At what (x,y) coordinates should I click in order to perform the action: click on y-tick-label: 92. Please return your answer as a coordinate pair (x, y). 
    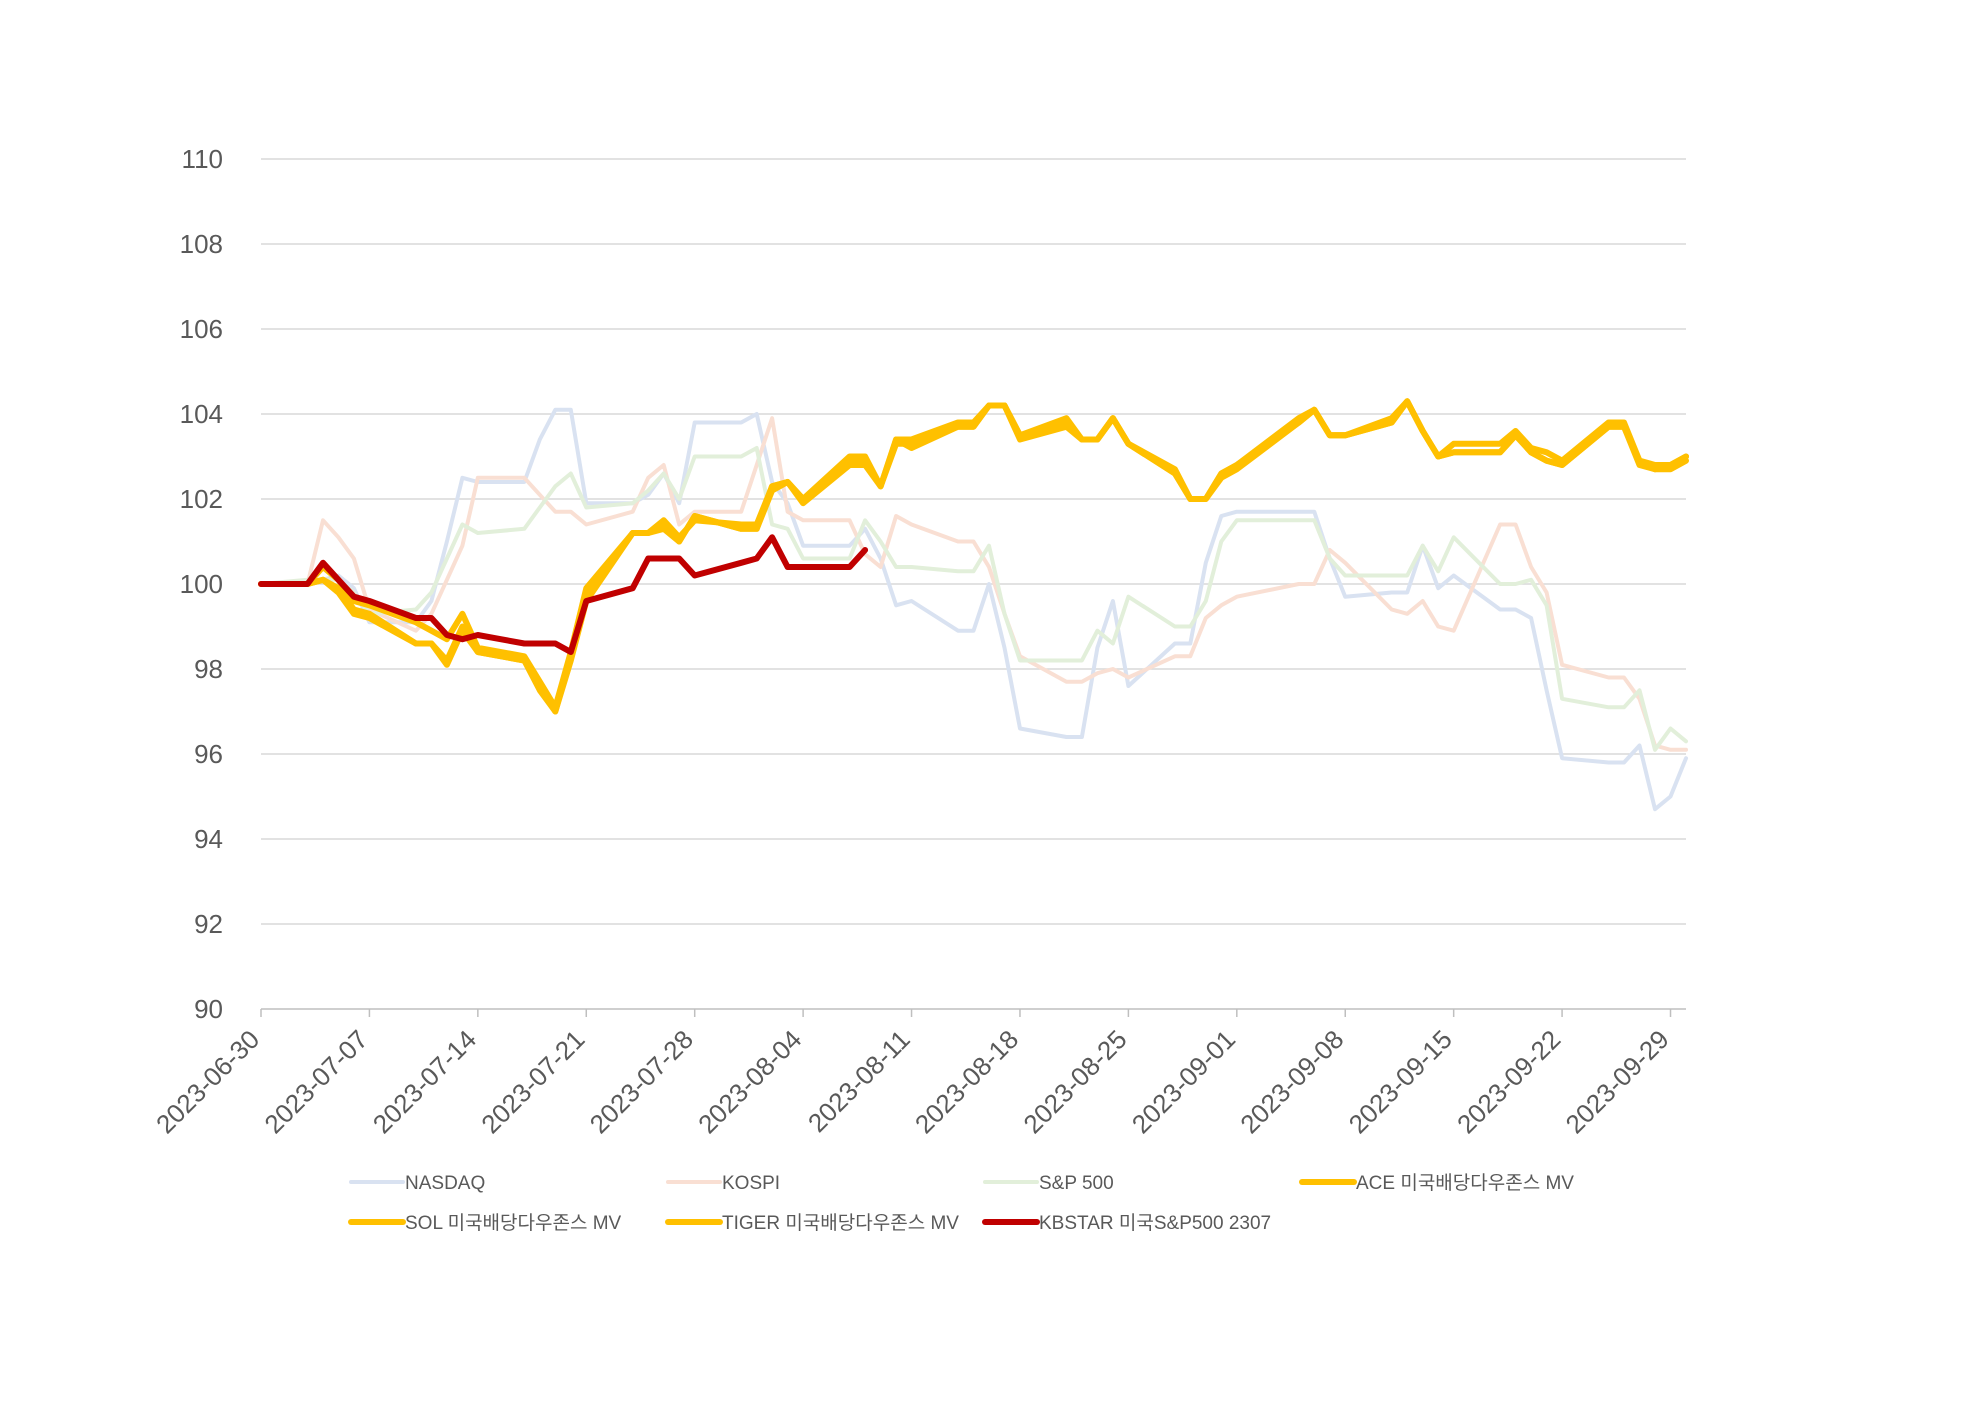
    Looking at the image, I should click on (208, 924).